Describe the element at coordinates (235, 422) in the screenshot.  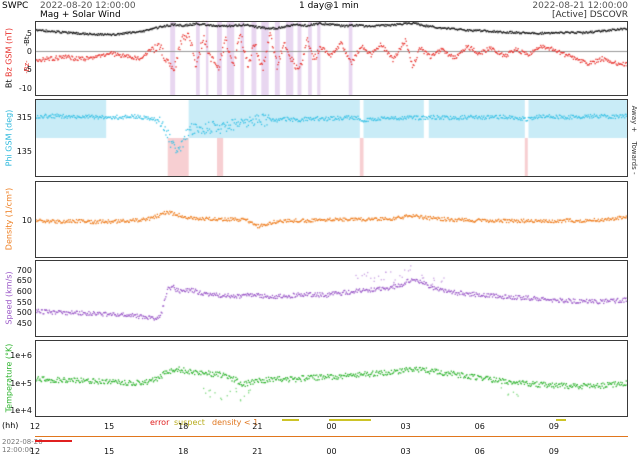
I see `legend-density-lt-1: density < 1` at that location.